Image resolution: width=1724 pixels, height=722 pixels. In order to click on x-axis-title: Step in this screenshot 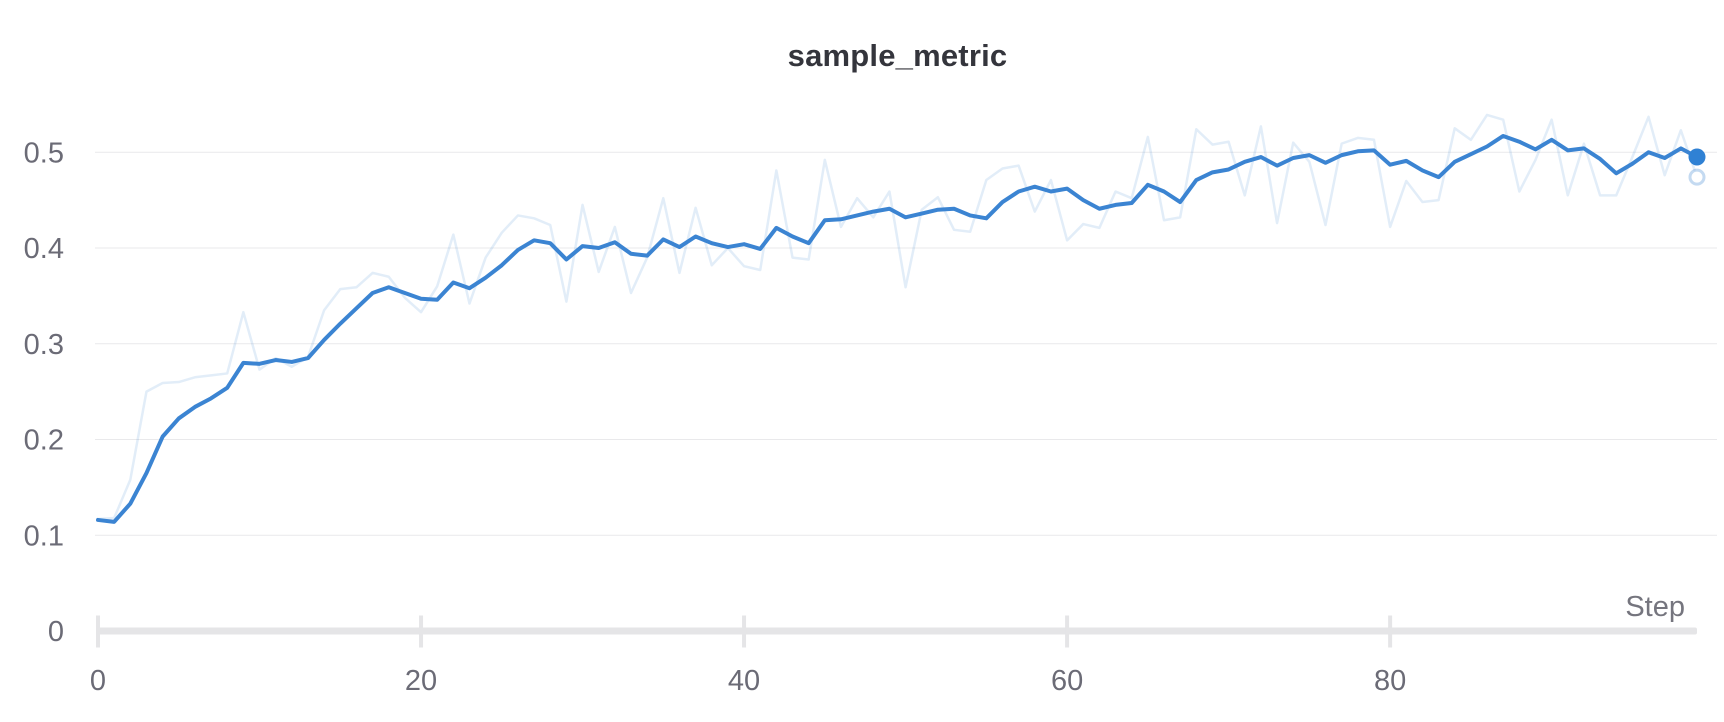, I will do `click(1655, 607)`.